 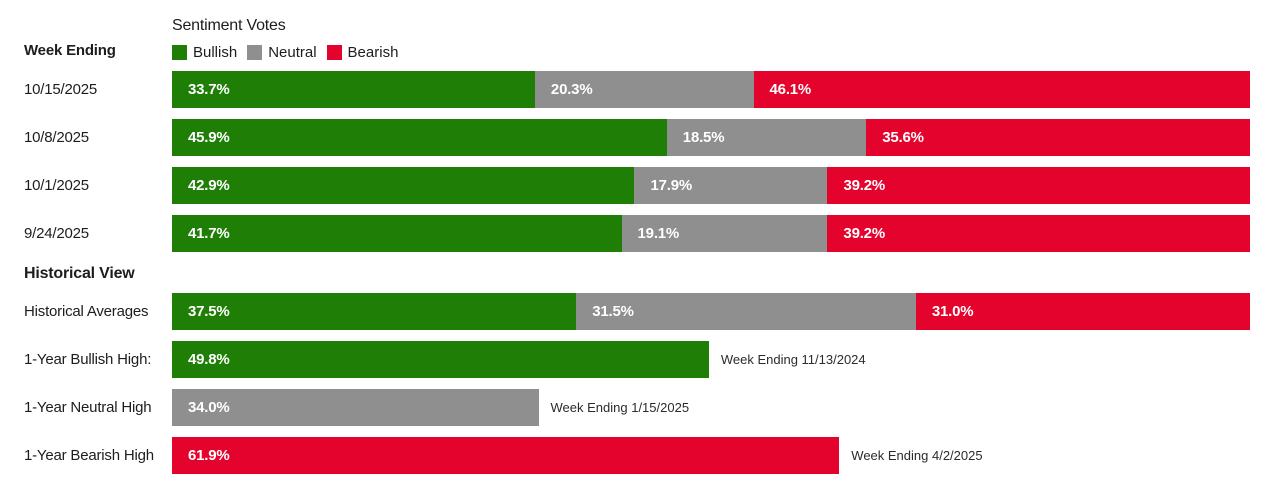 I want to click on historical-averages-label: Historical Averages, so click(x=86, y=311).